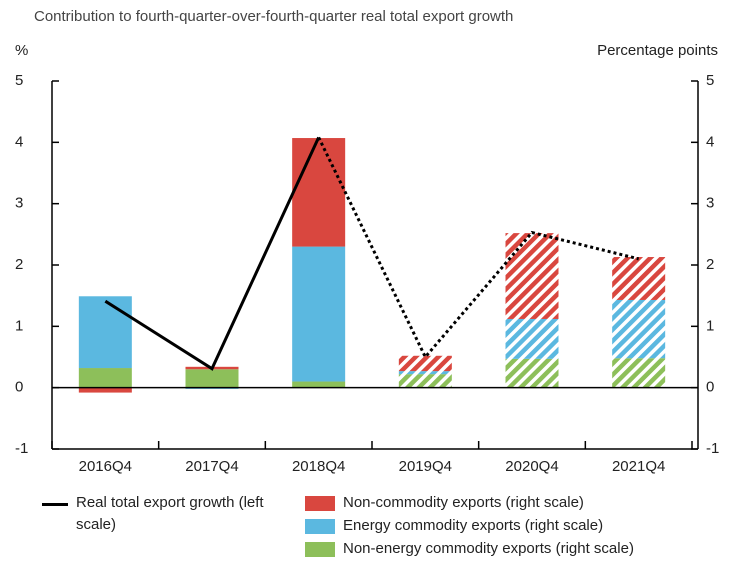 This screenshot has width=731, height=565. What do you see at coordinates (19, 141) in the screenshot?
I see `y-tick-label: 4` at bounding box center [19, 141].